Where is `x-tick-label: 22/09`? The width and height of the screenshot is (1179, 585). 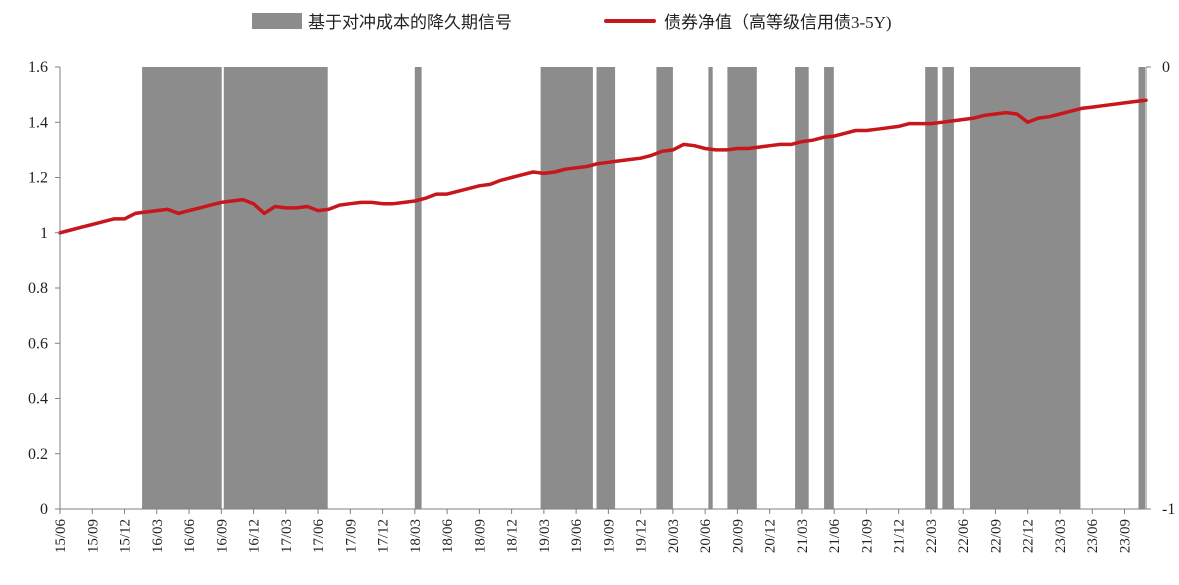 x-tick-label: 22/09 is located at coordinates (996, 536).